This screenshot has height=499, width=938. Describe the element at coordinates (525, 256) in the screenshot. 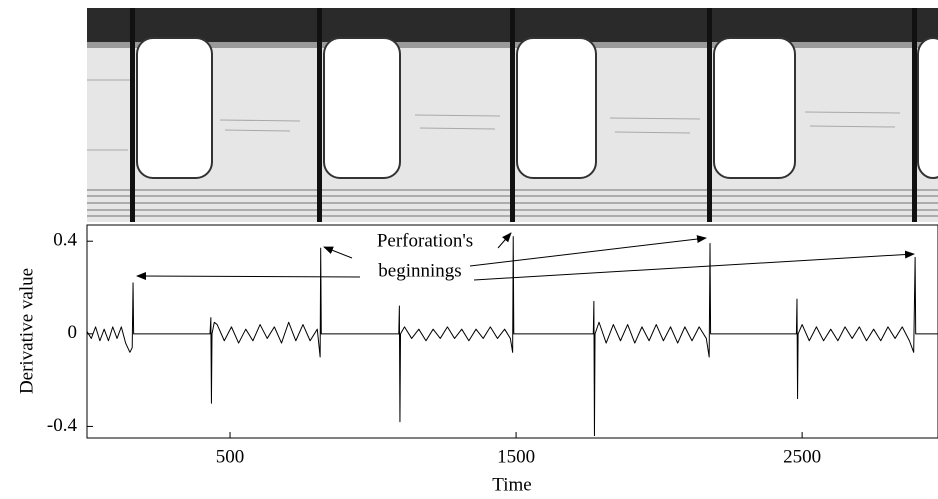

I see `annotation-arrows` at that location.